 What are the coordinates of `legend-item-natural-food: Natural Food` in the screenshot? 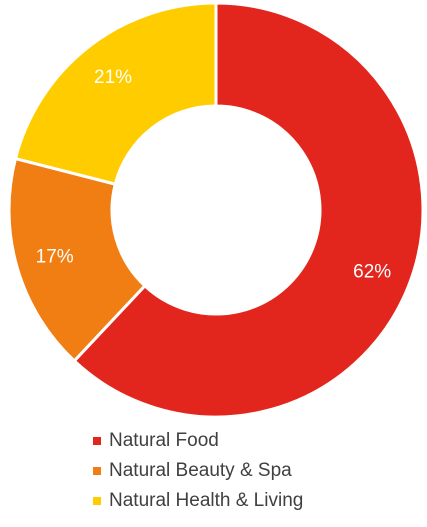 It's located at (198, 441).